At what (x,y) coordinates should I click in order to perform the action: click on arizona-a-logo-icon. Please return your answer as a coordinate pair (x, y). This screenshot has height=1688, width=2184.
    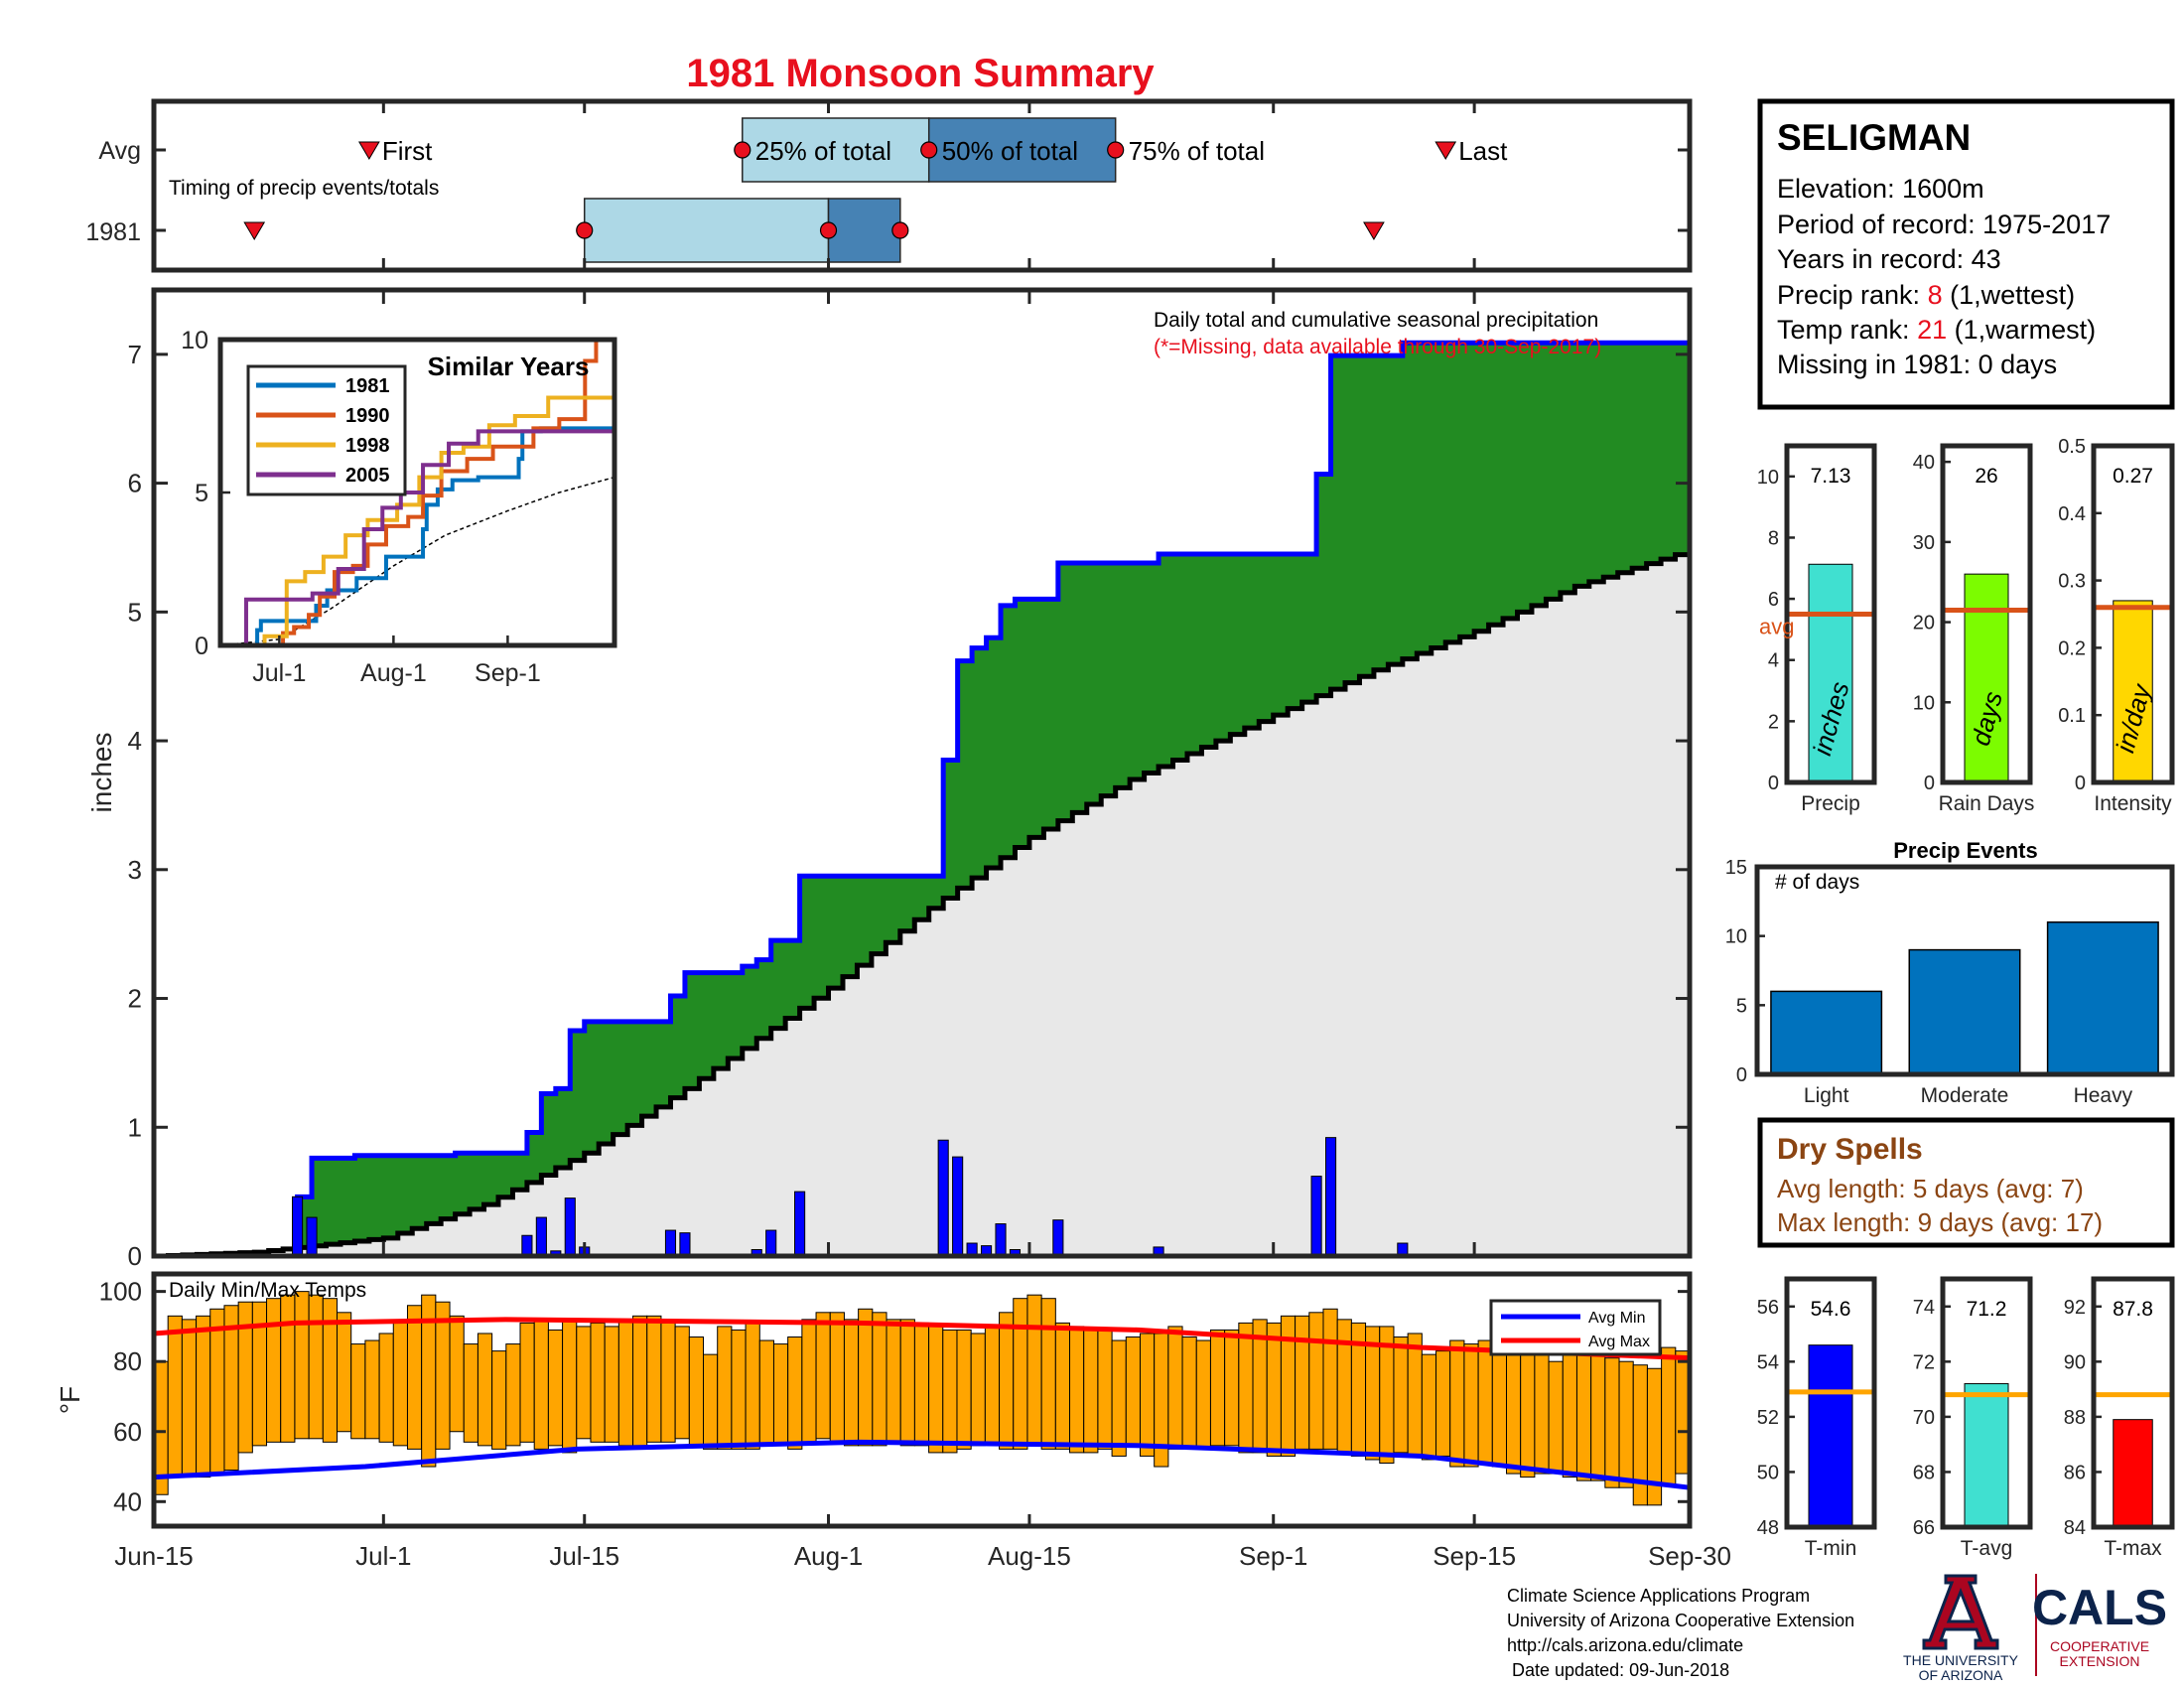
    Looking at the image, I should click on (1960, 1612).